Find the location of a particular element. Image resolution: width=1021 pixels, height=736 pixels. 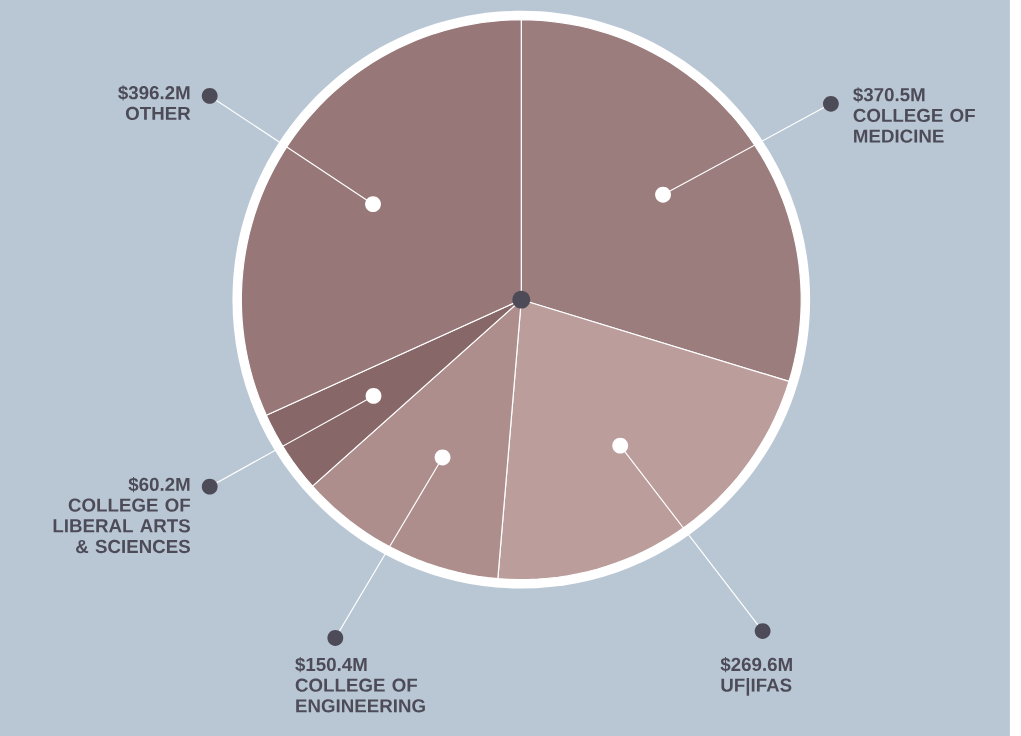

data-label: $269.6M is located at coordinates (756, 665).